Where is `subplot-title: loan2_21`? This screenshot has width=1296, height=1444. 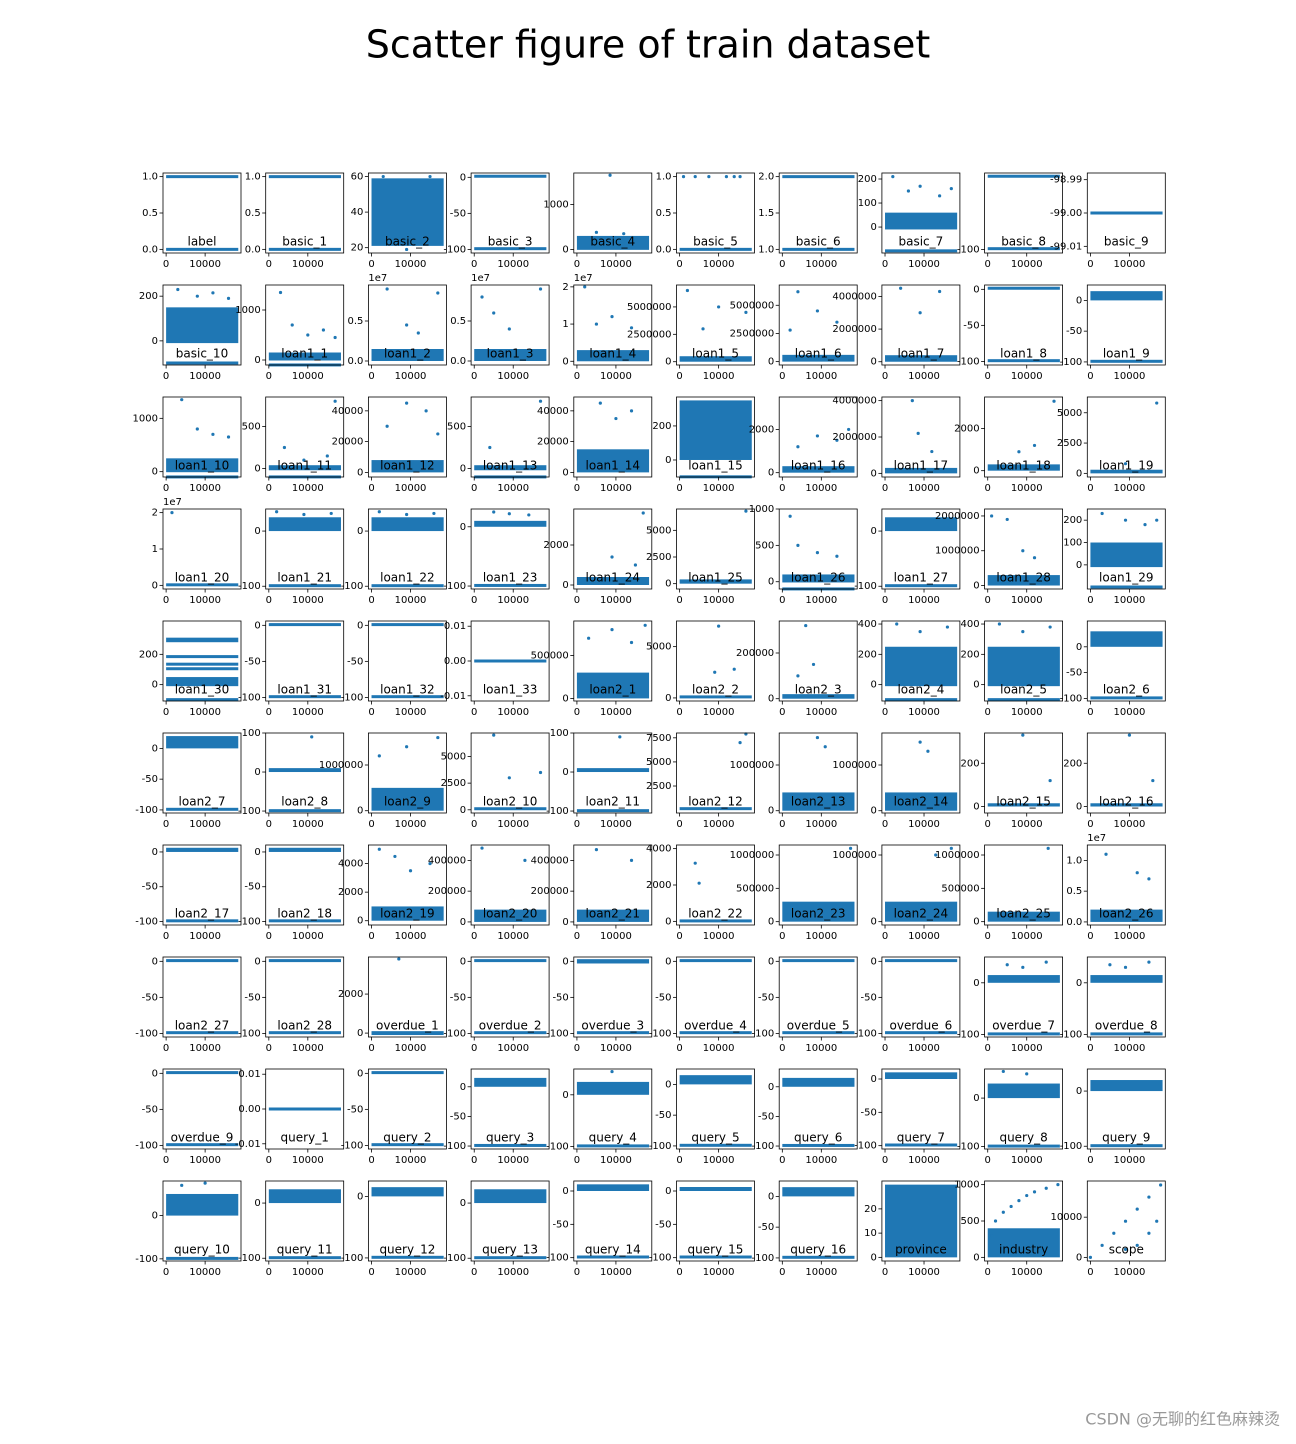 subplot-title: loan2_21 is located at coordinates (613, 914).